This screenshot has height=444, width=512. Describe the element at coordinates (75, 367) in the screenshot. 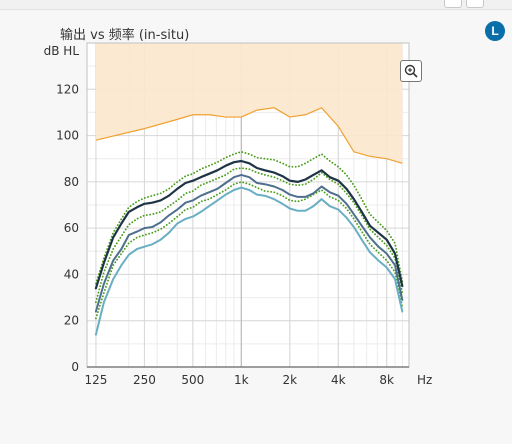

I see `y-tick-label: 0` at that location.